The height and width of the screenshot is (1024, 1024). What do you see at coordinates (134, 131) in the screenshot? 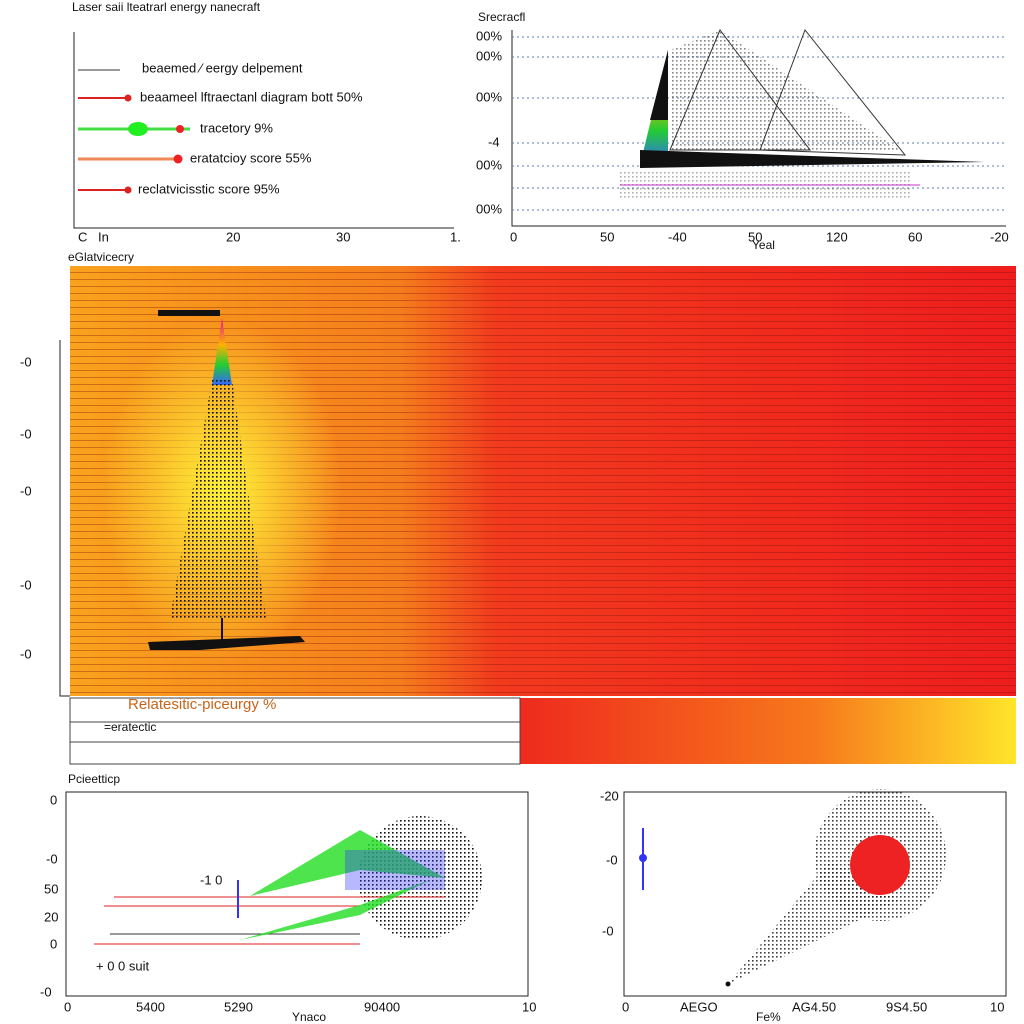
I see `legend` at bounding box center [134, 131].